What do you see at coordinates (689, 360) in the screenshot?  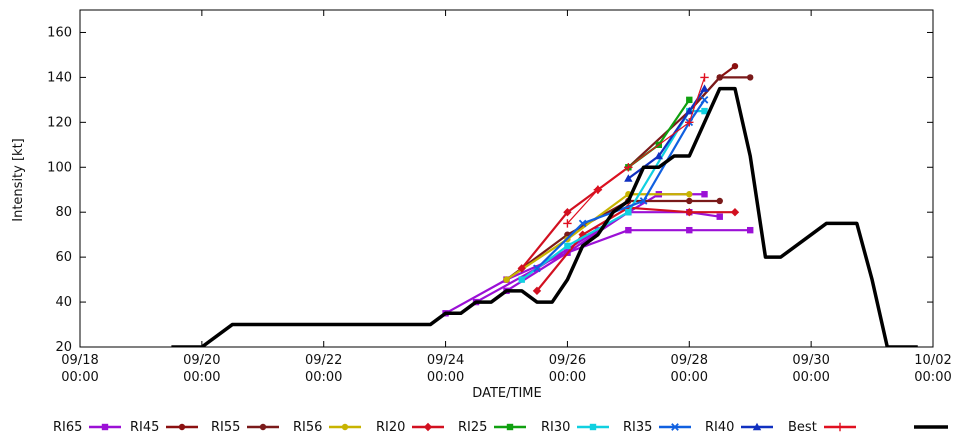 I see `x-tick-label-date: 09/28` at bounding box center [689, 360].